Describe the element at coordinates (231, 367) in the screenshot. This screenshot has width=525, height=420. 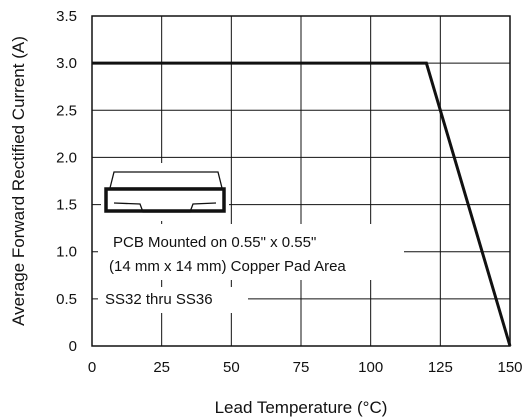
I see `x-tick-label: 50` at that location.